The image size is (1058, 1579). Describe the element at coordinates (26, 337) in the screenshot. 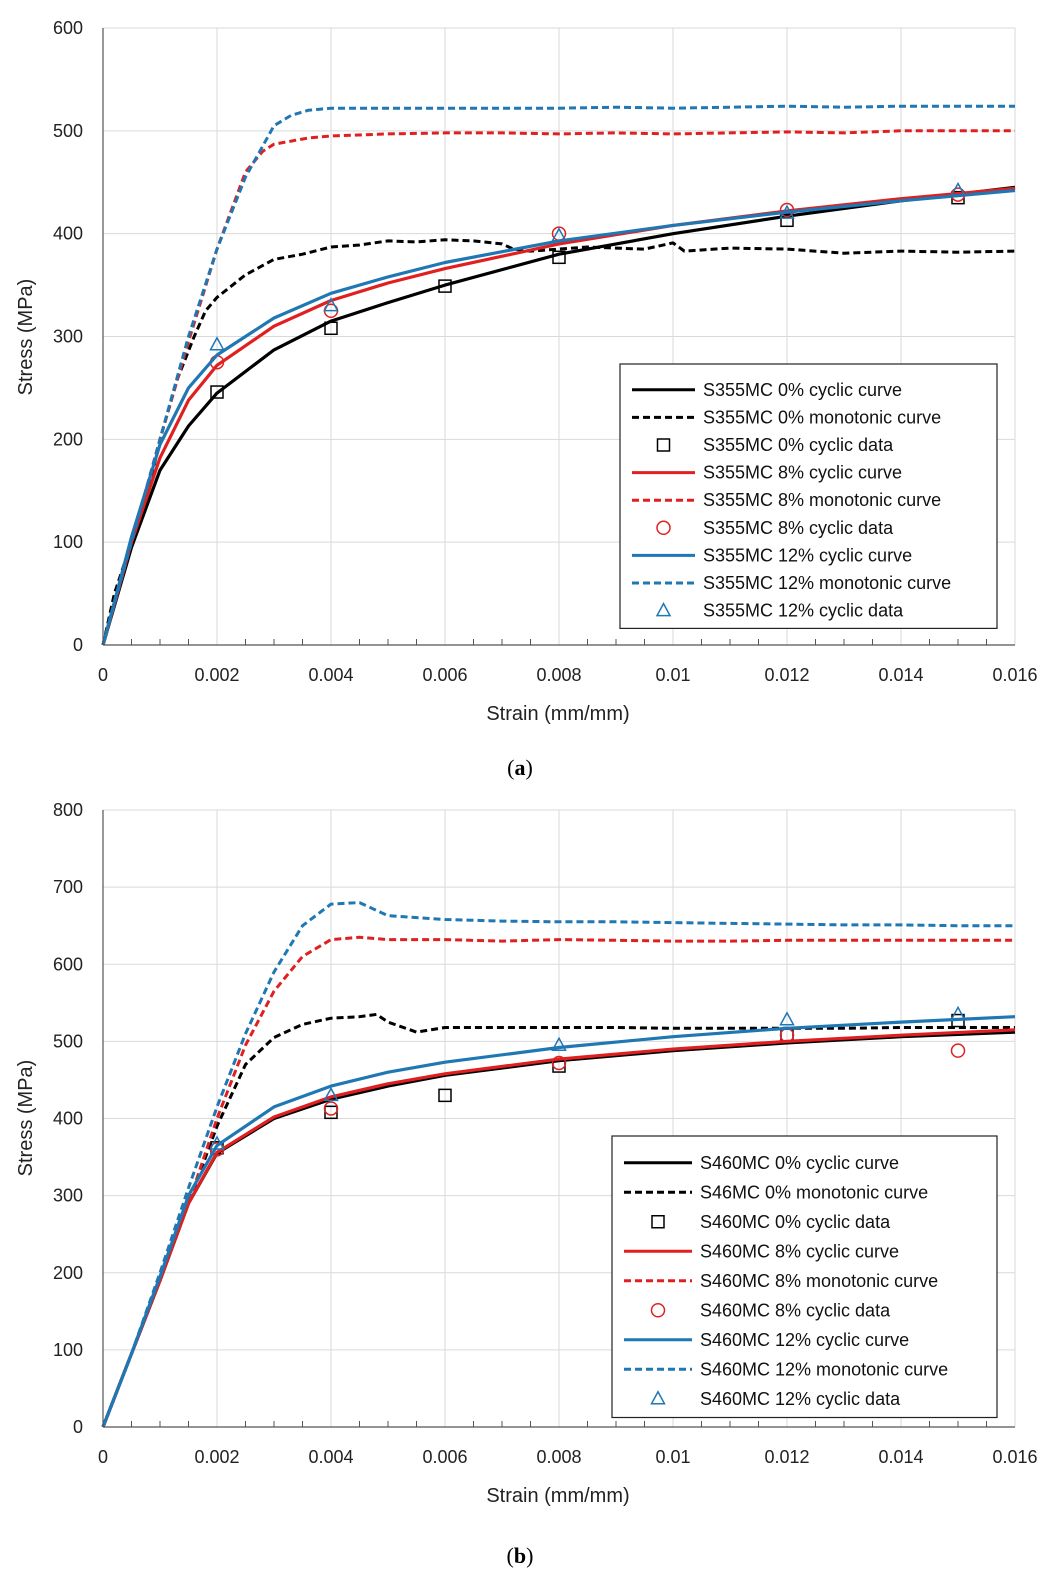

I see `chart-a-y-axis-label: Stress (MPa)` at that location.